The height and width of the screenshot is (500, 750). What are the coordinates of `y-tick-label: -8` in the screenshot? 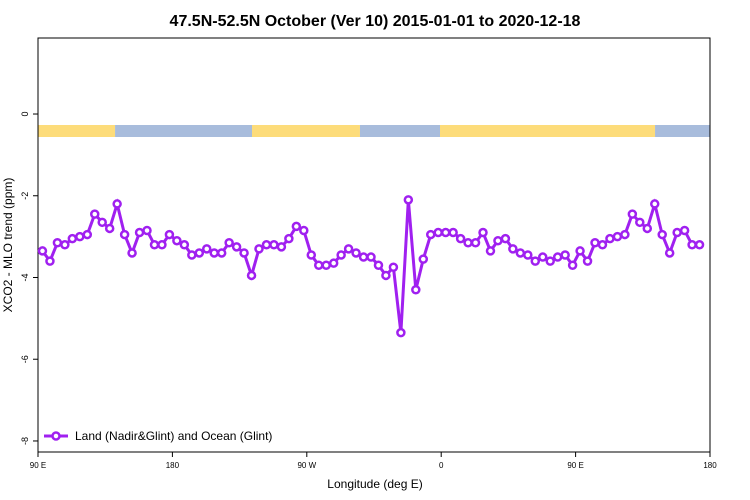 It's located at (25, 441).